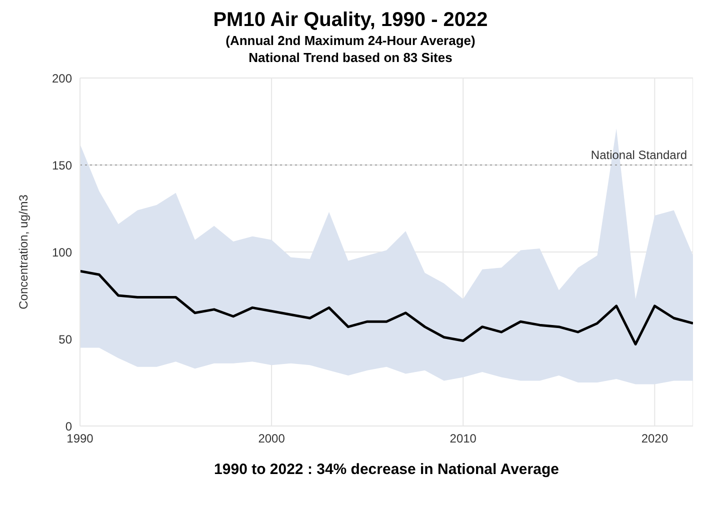 The height and width of the screenshot is (510, 701). Describe the element at coordinates (68, 426) in the screenshot. I see `y-tick-label: 0` at that location.